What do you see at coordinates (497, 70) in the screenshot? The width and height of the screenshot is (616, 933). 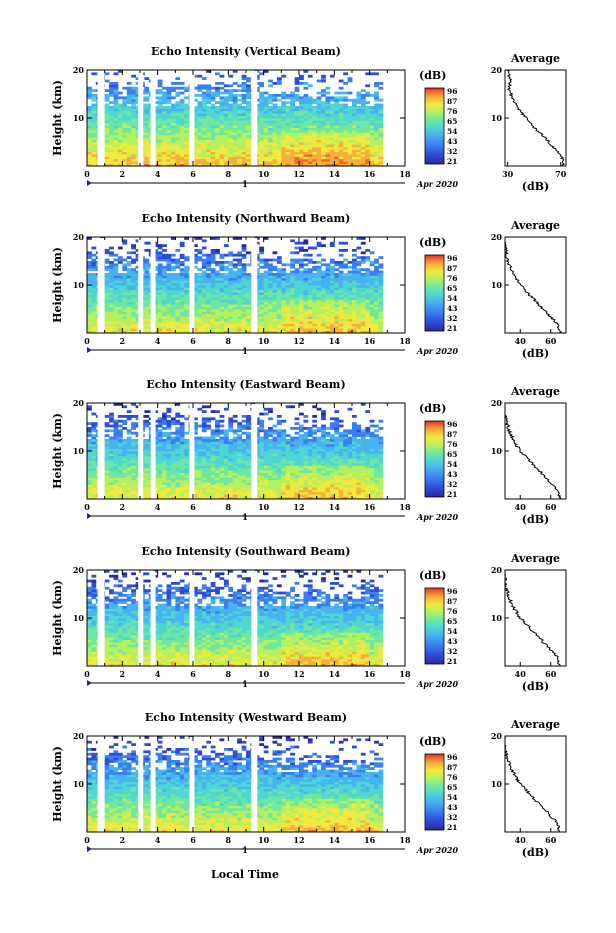 I see `profile-y-tick-label: 20` at bounding box center [497, 70].